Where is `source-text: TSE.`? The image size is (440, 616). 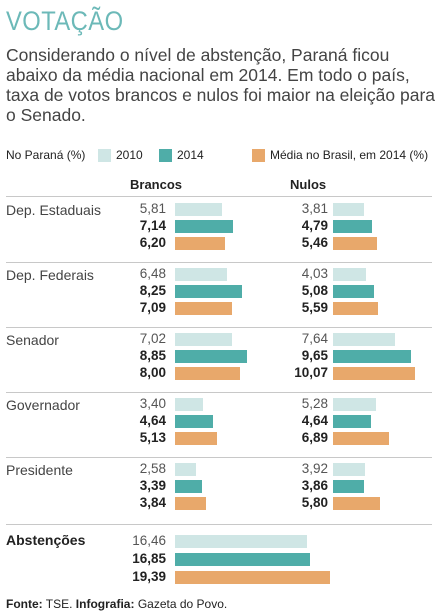 source-text: TSE. is located at coordinates (59, 604).